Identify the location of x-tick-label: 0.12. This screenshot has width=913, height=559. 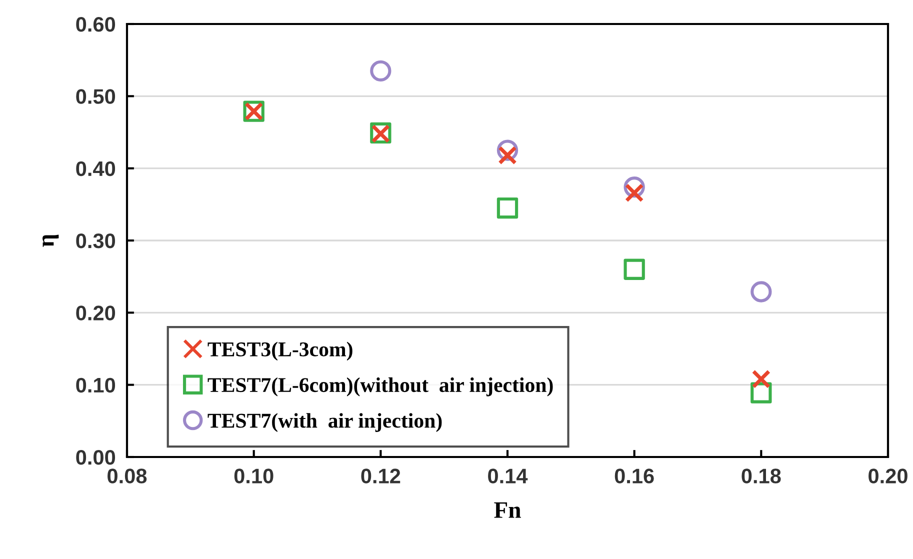
(380, 476).